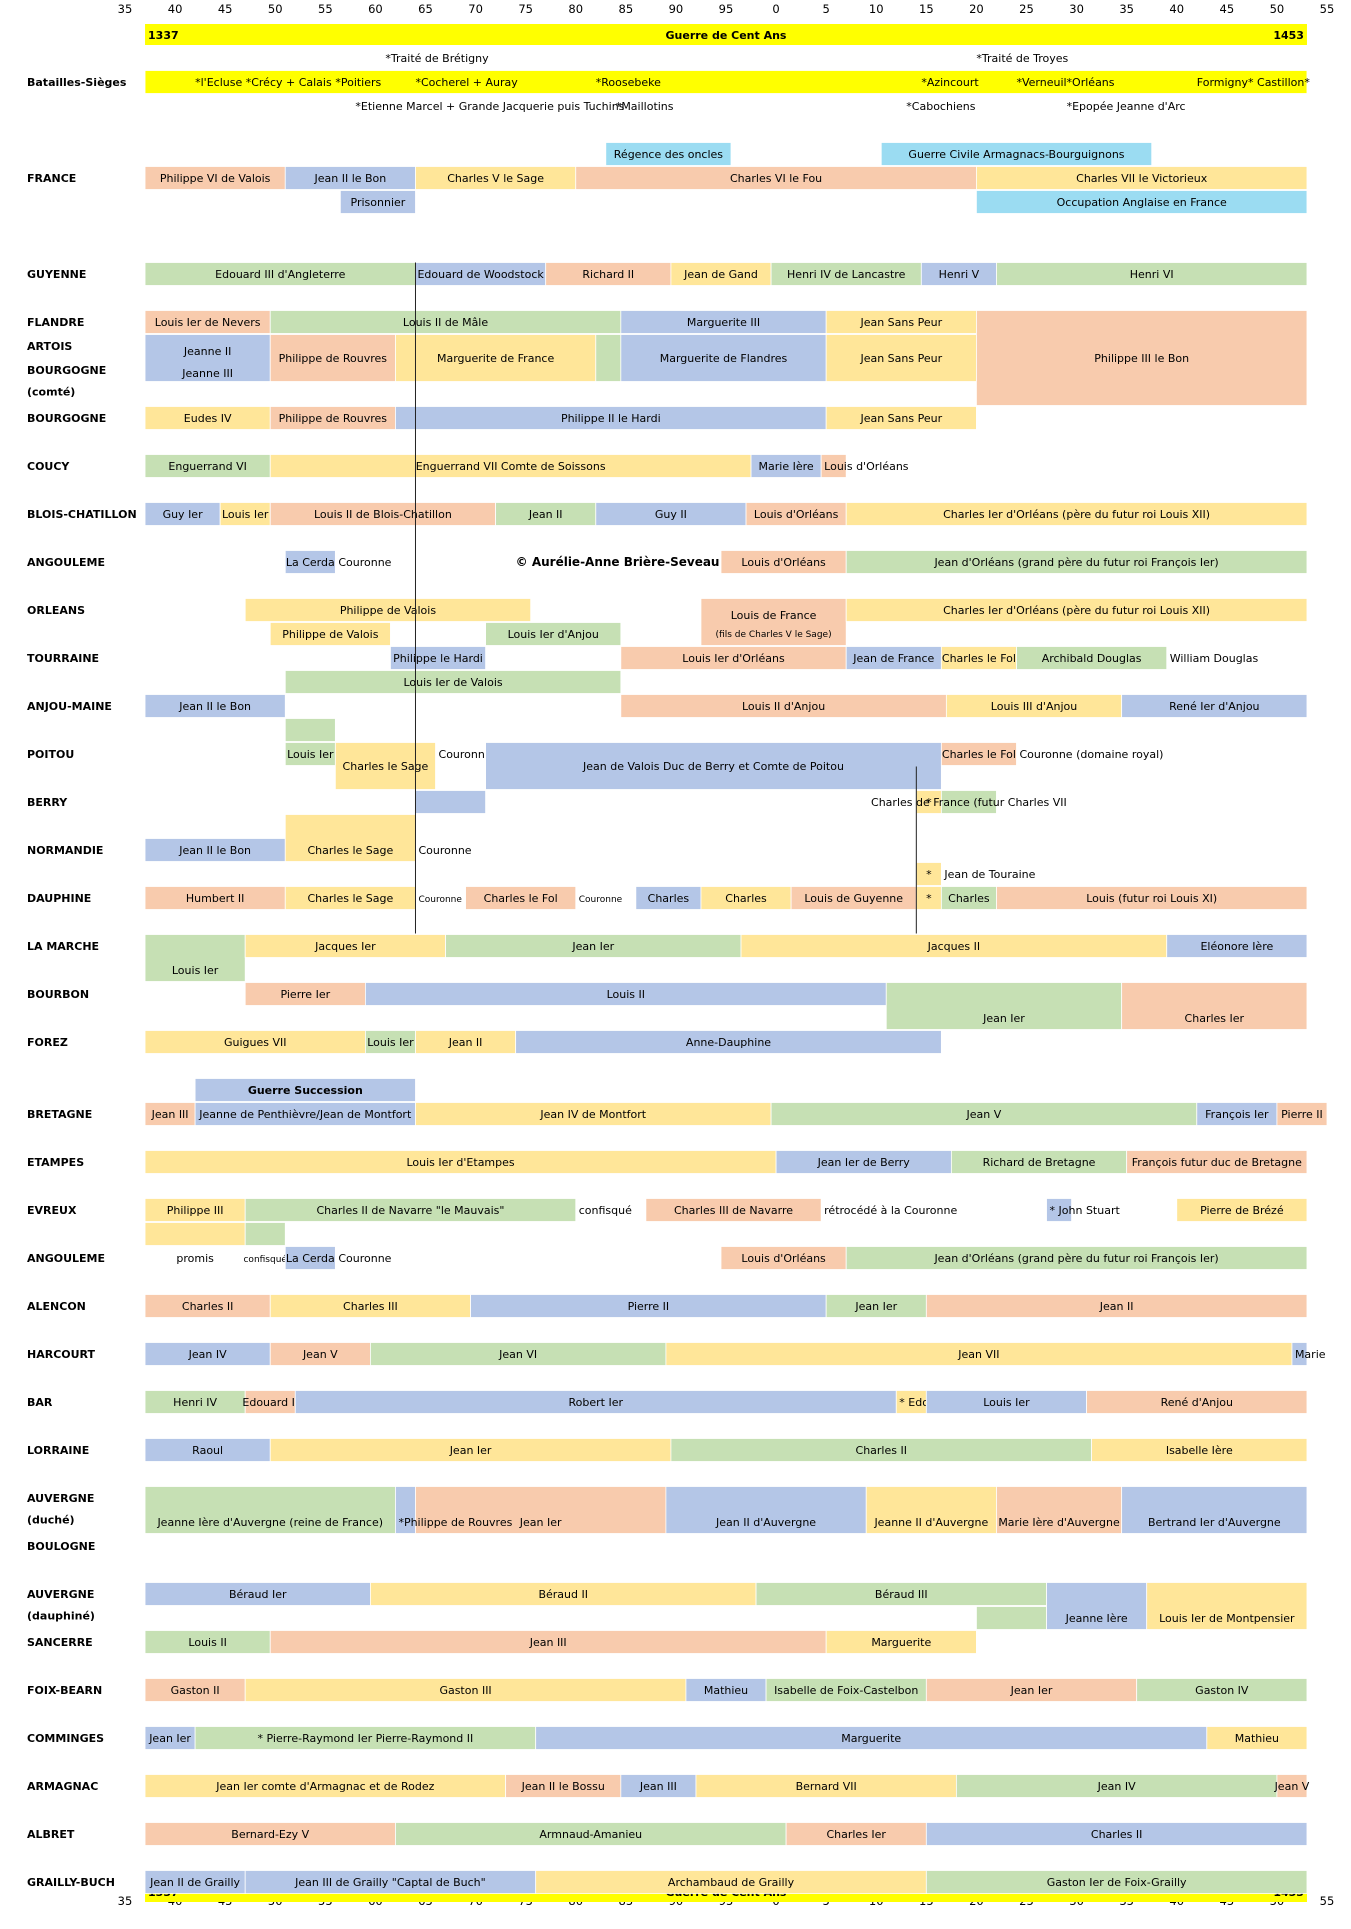 The height and width of the screenshot is (1929, 1351). What do you see at coordinates (125, 1901) in the screenshot?
I see `axis-tick-label-bottom: 35` at bounding box center [125, 1901].